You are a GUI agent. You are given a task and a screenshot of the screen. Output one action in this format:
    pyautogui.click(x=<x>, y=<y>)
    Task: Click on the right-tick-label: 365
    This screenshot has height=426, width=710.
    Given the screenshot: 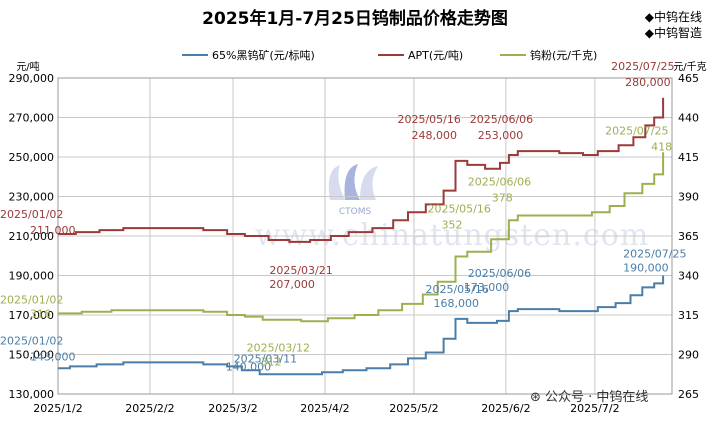 What is the action you would take?
    pyautogui.click(x=688, y=236)
    